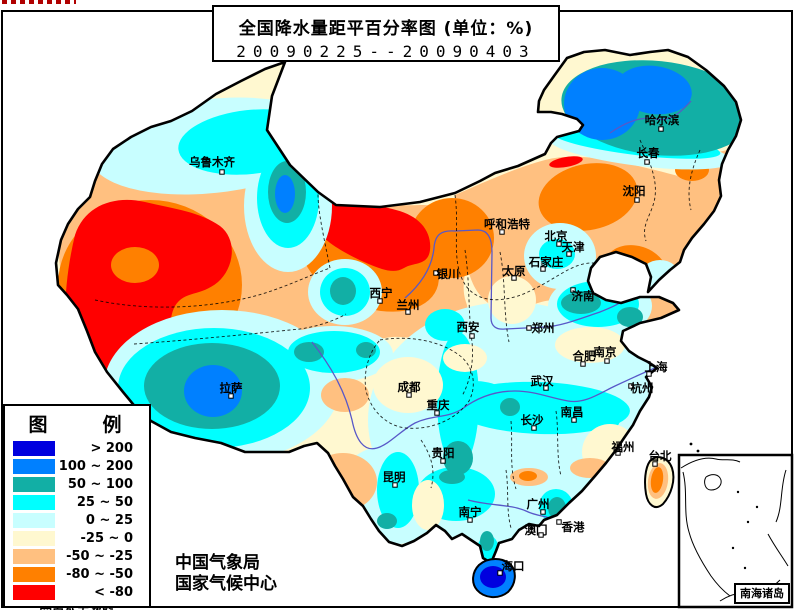 The width and height of the screenshot is (795, 610). I want to click on legend-range-label: 0 ~ 25, so click(109, 520).